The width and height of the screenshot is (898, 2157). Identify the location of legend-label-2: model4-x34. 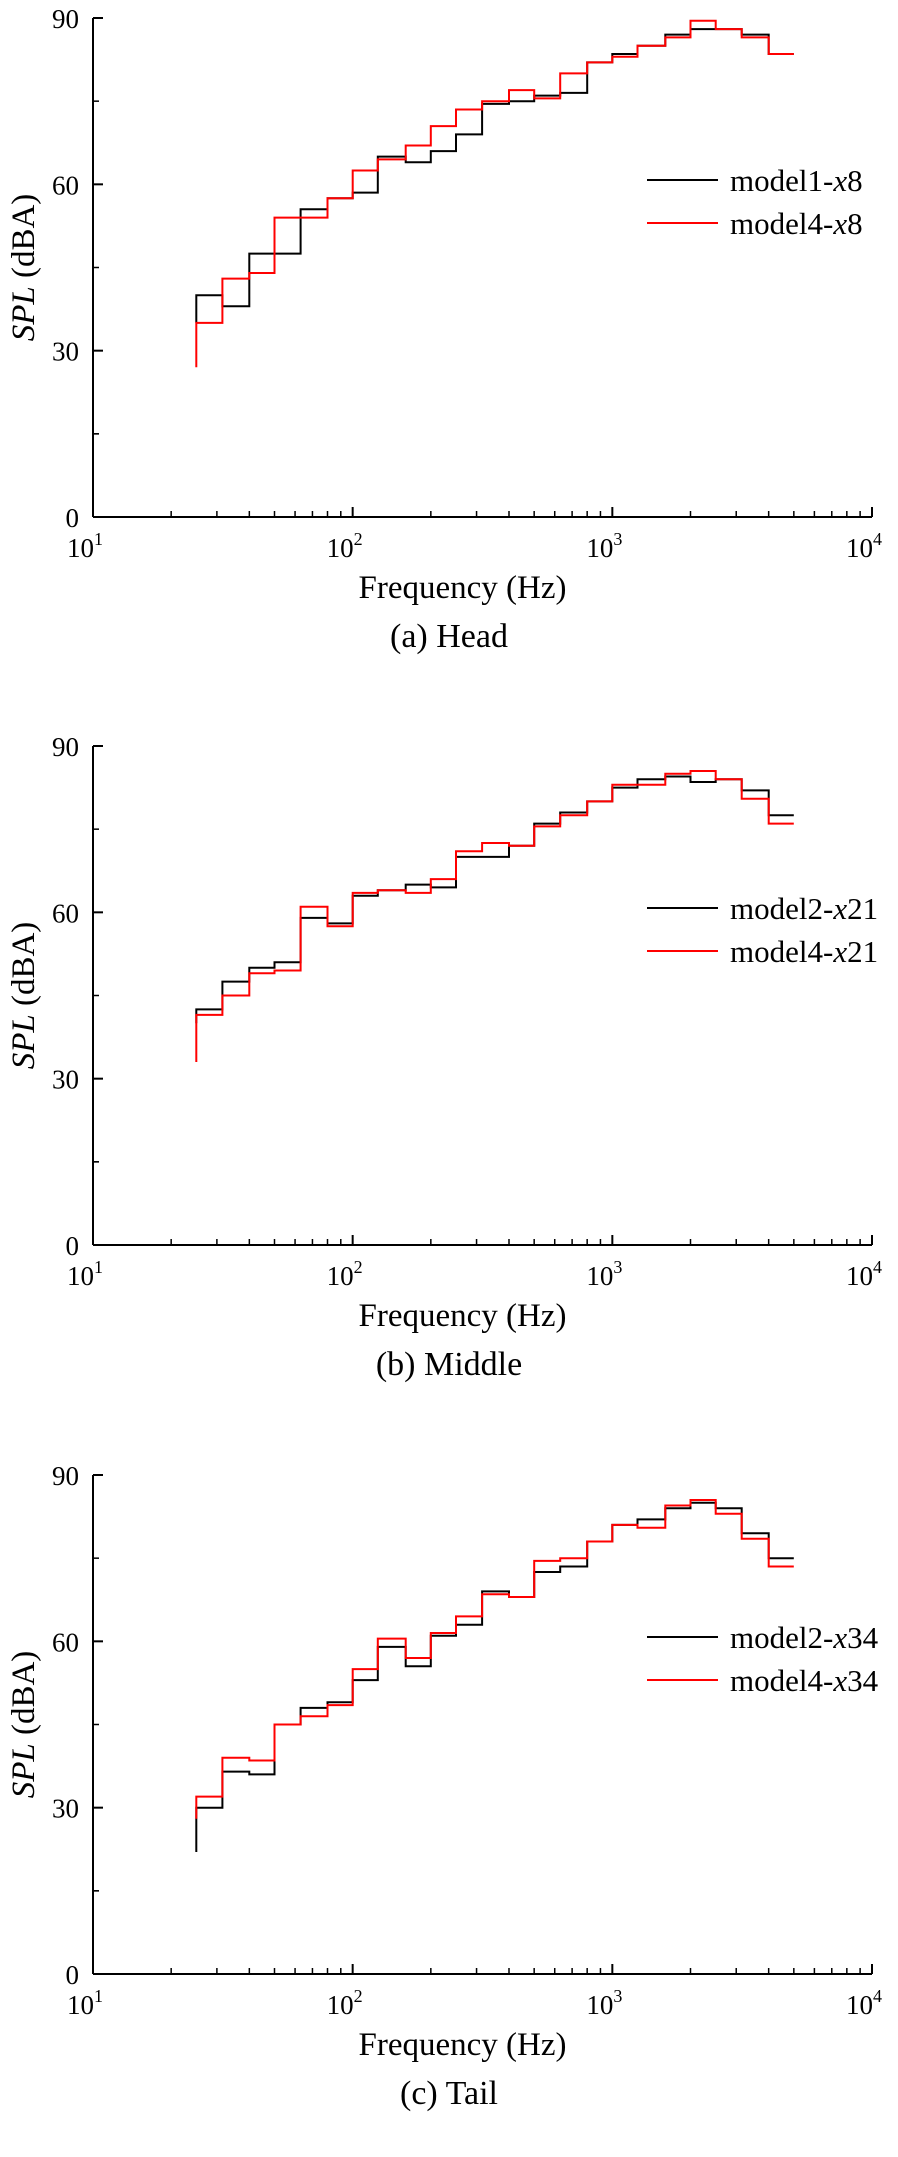
(804, 1680).